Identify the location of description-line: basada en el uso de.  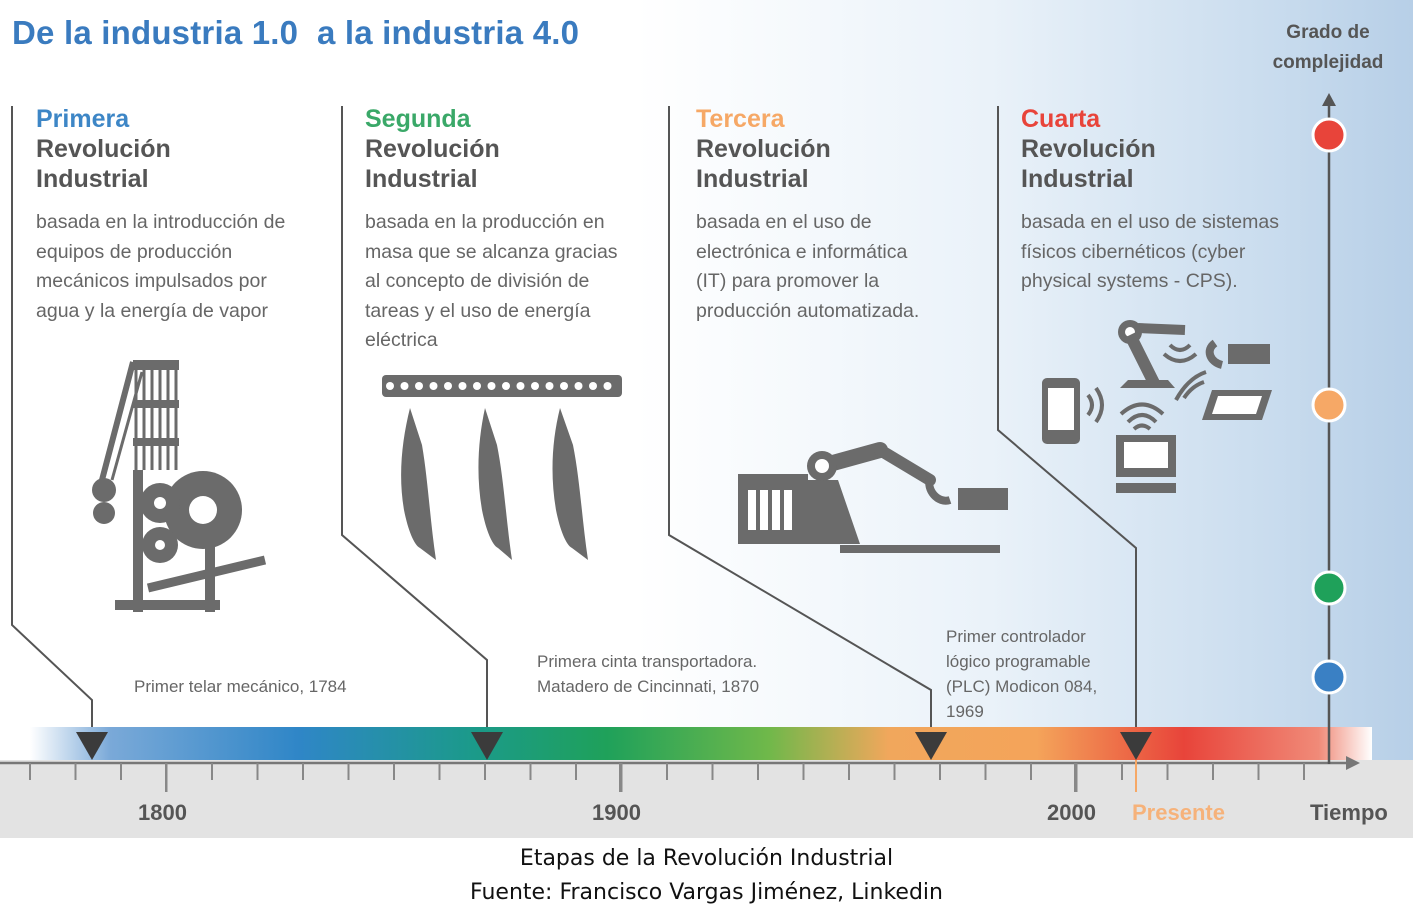
(784, 222).